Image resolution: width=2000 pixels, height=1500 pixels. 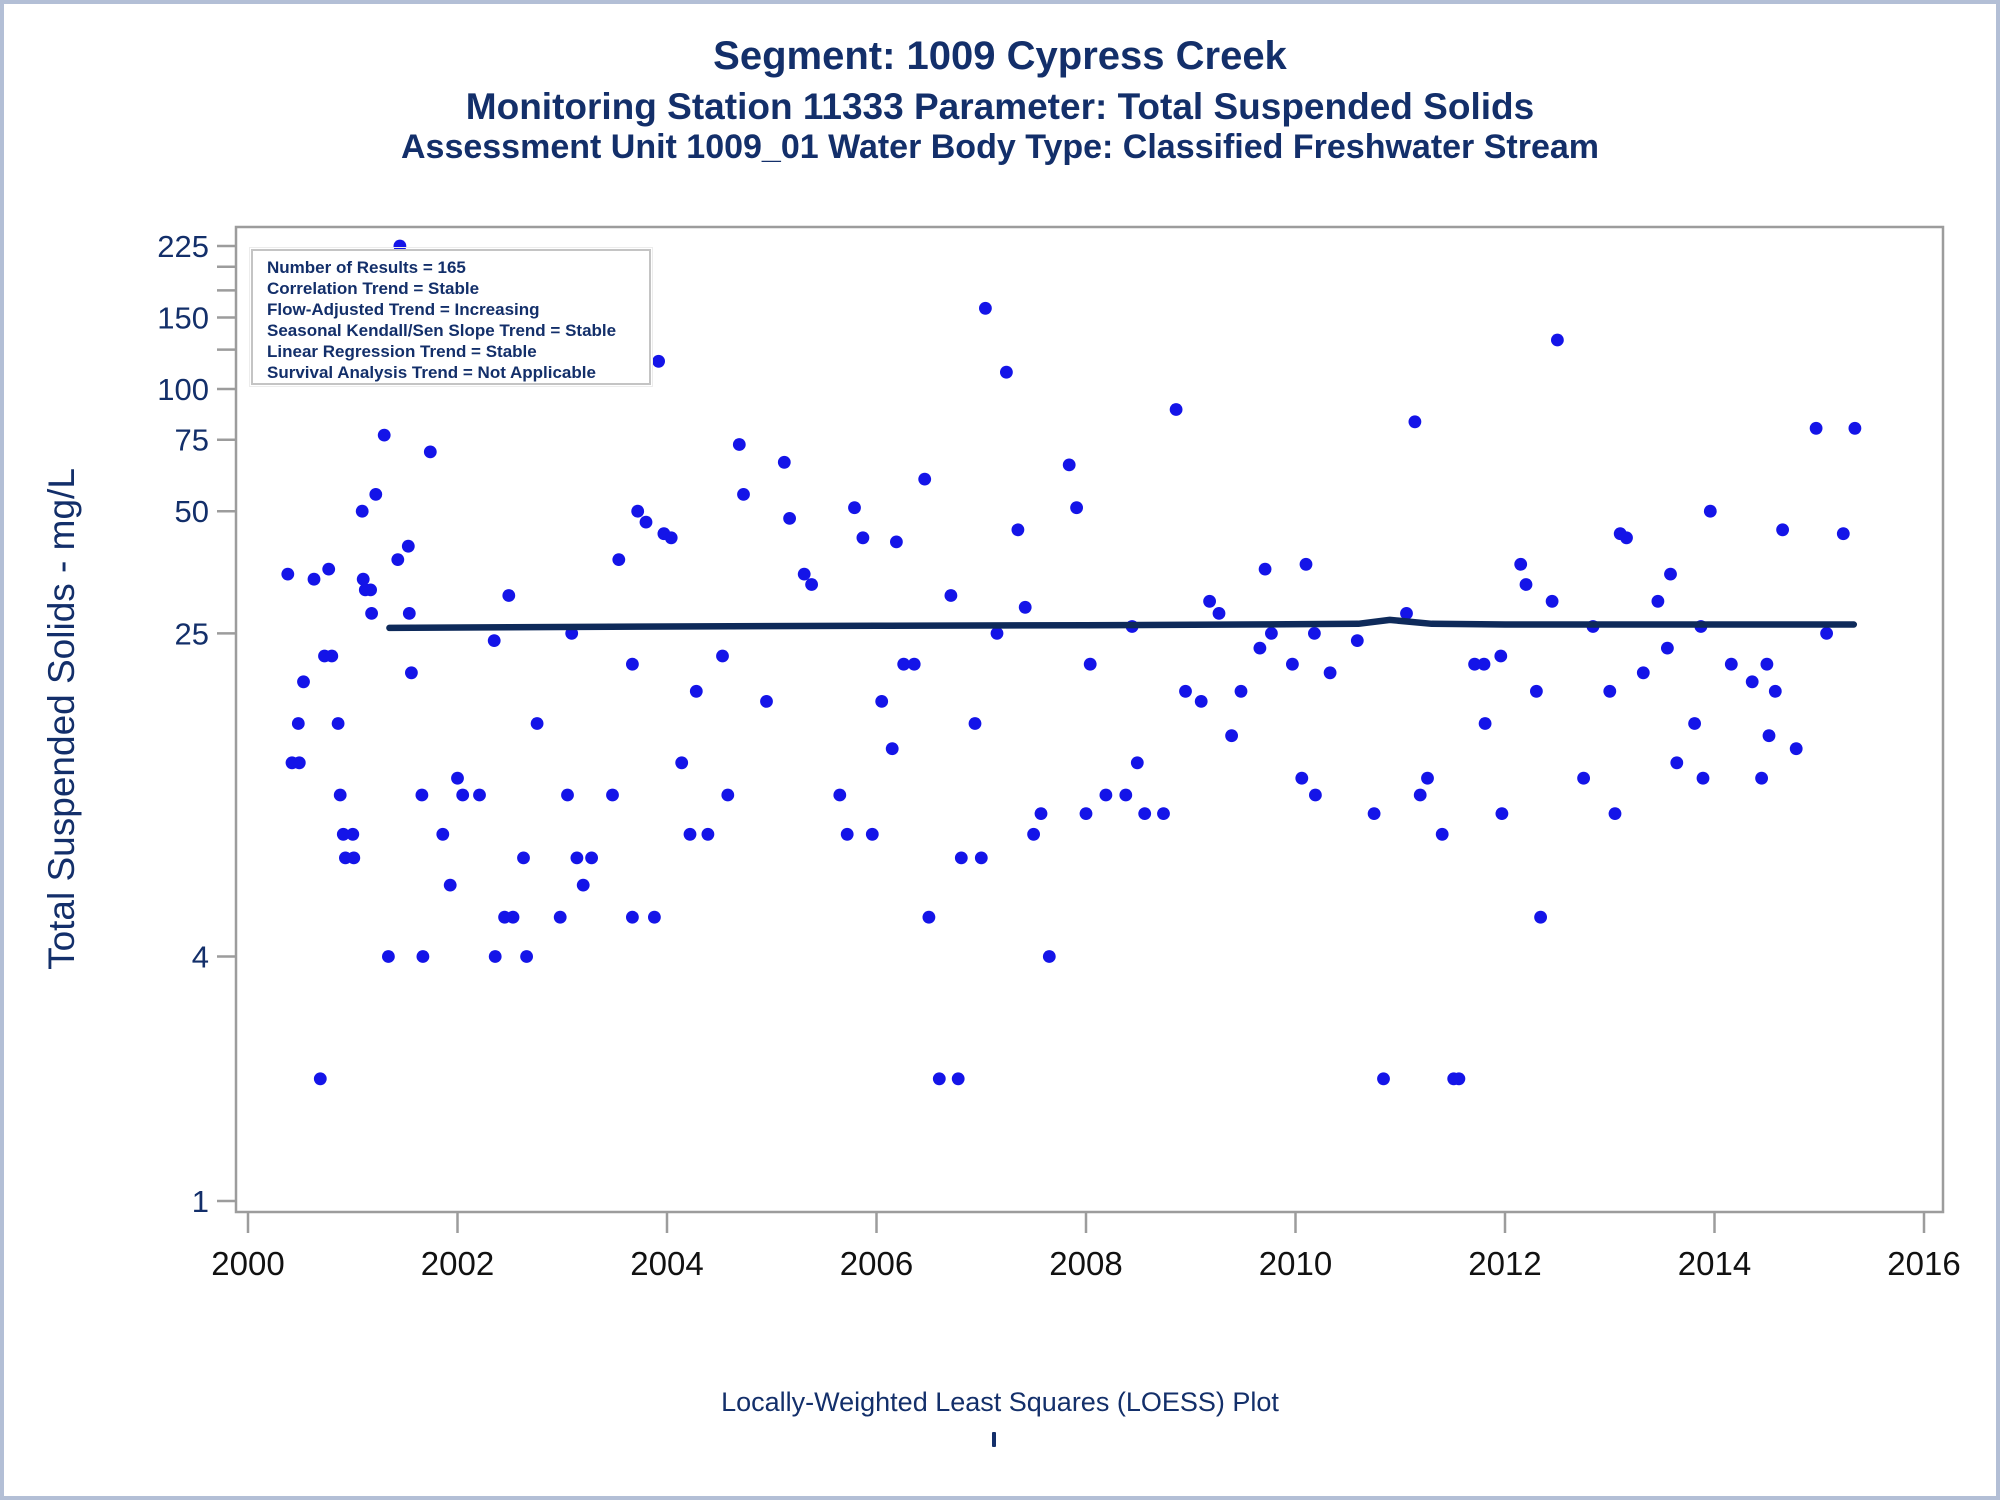 I want to click on y-tick-label: 150, so click(x=183, y=317).